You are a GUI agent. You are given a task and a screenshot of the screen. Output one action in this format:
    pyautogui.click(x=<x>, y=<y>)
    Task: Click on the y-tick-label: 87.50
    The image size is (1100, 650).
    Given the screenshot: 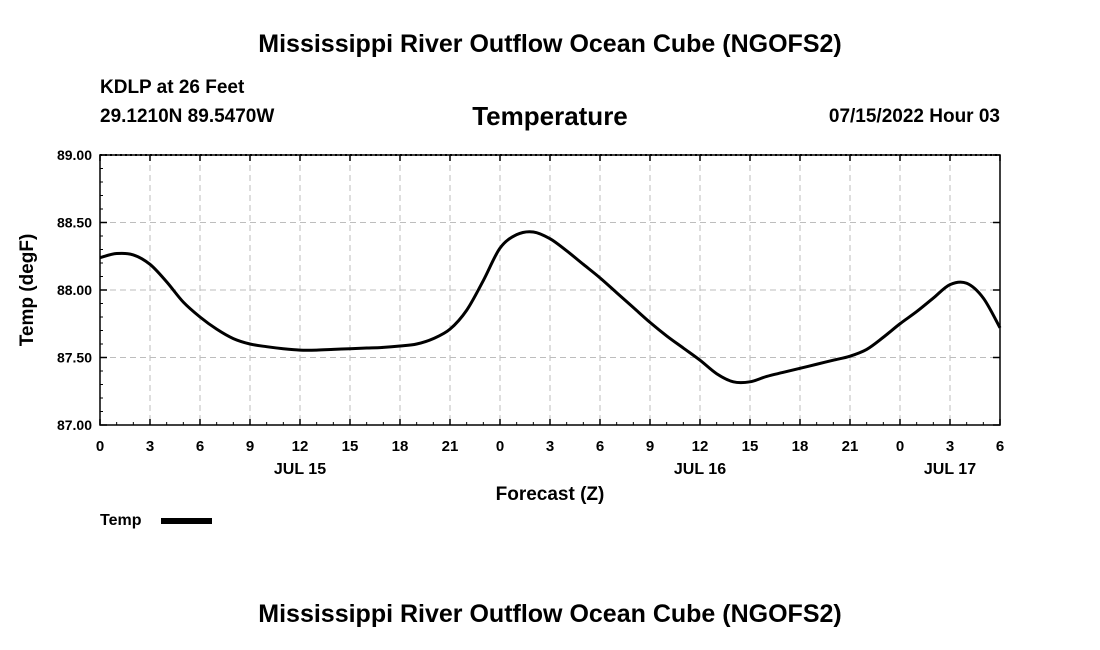 What is the action you would take?
    pyautogui.click(x=74, y=358)
    